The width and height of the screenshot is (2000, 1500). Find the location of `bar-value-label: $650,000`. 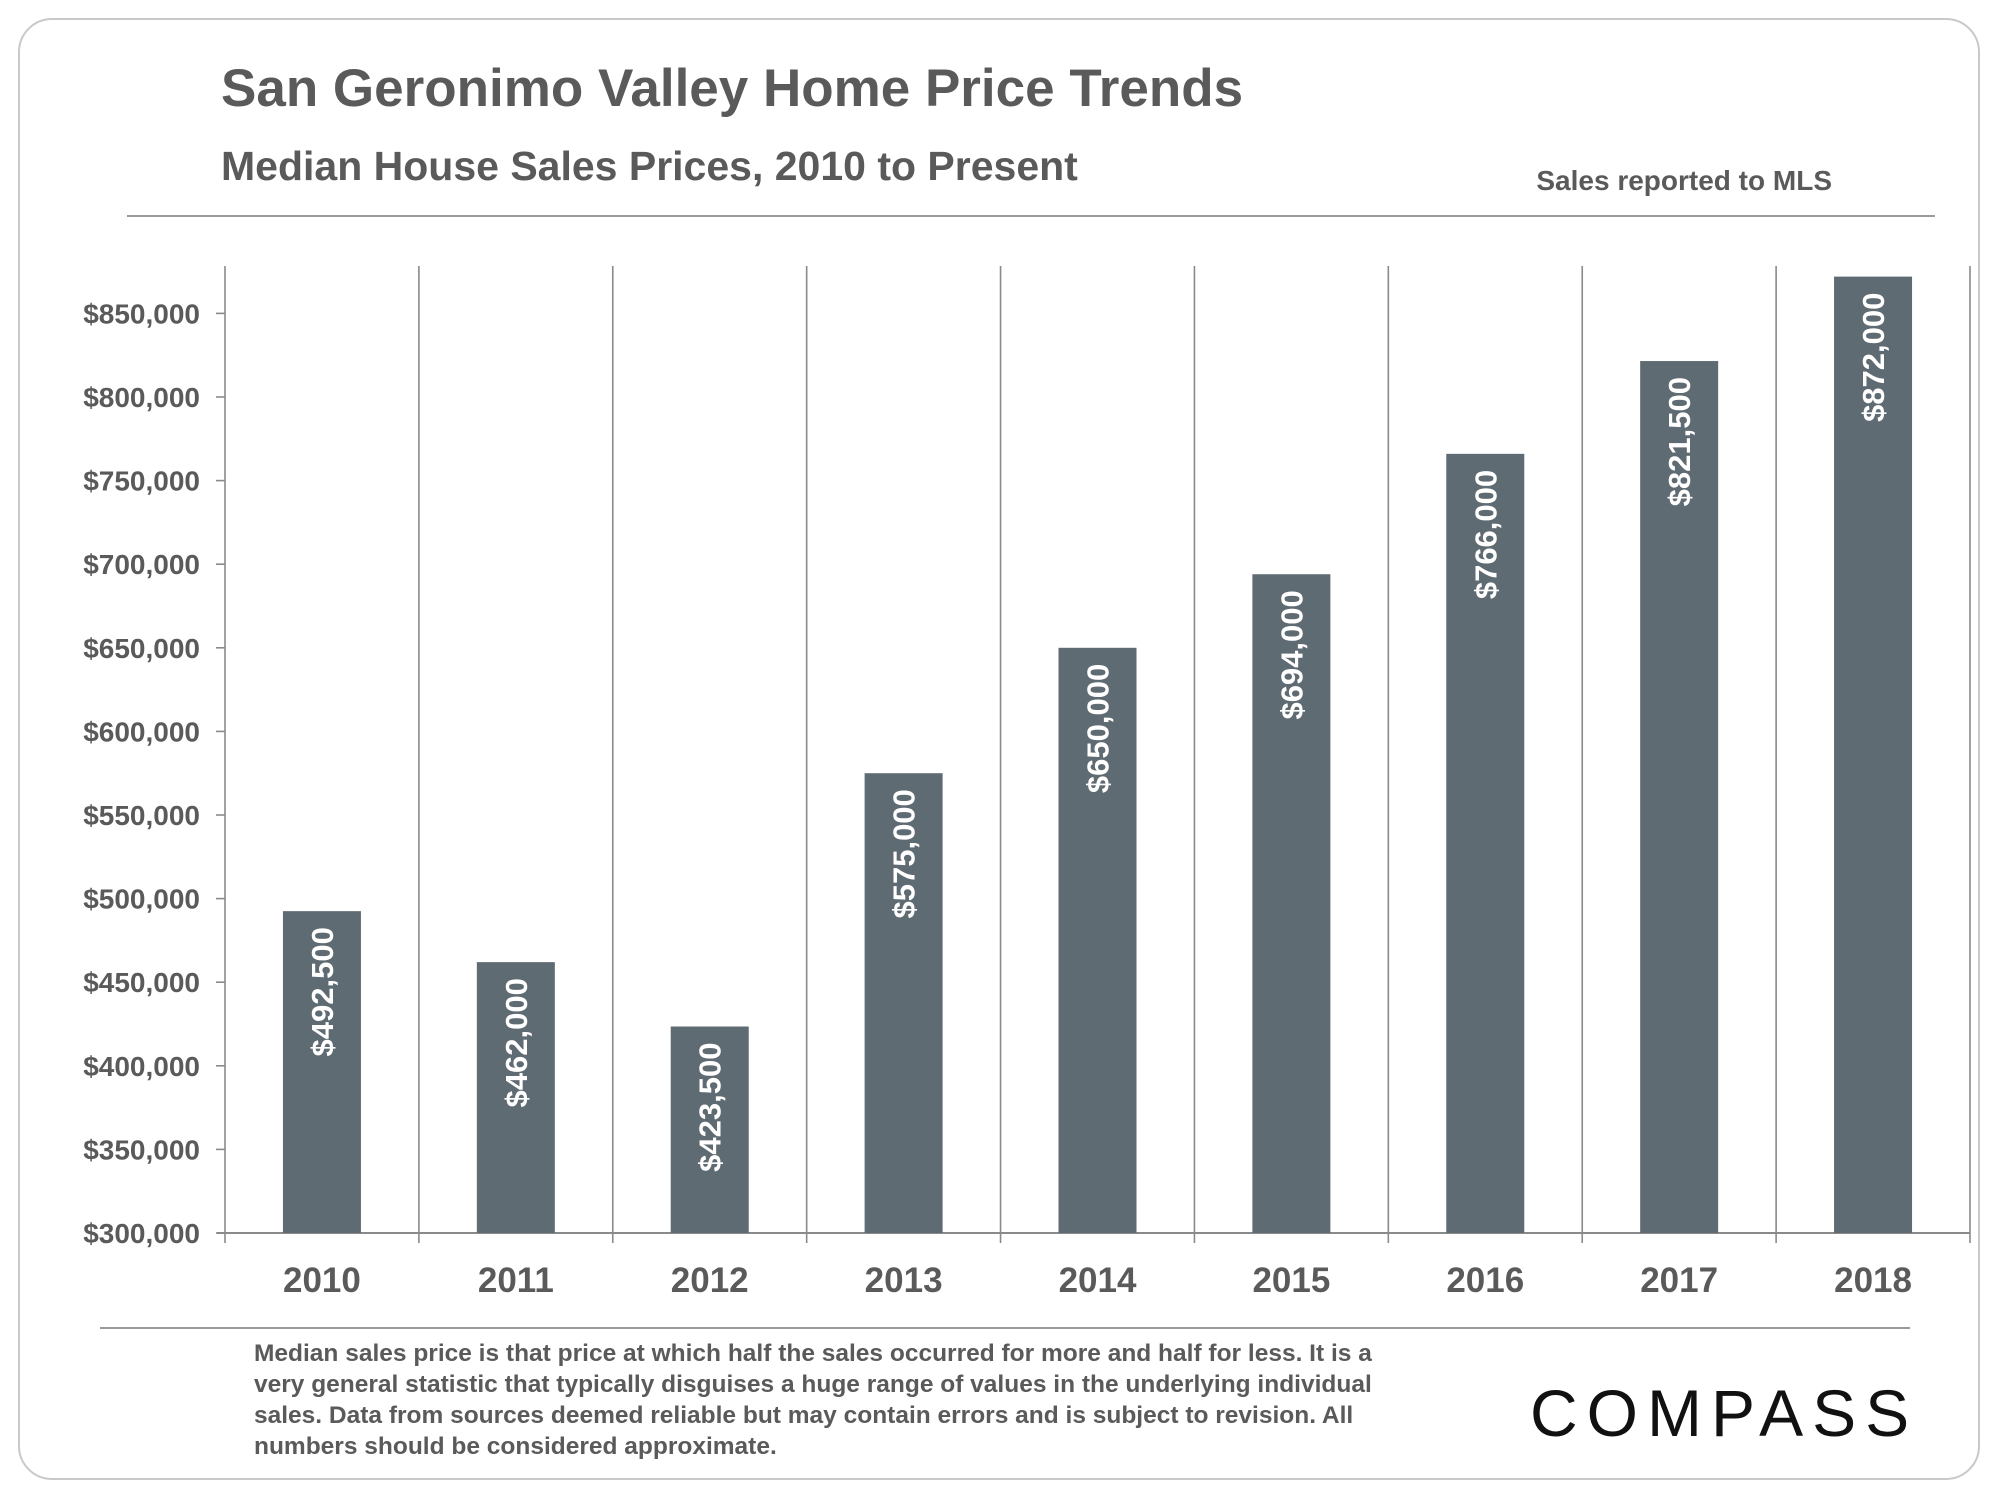

bar-value-label: $650,000 is located at coordinates (1098, 728).